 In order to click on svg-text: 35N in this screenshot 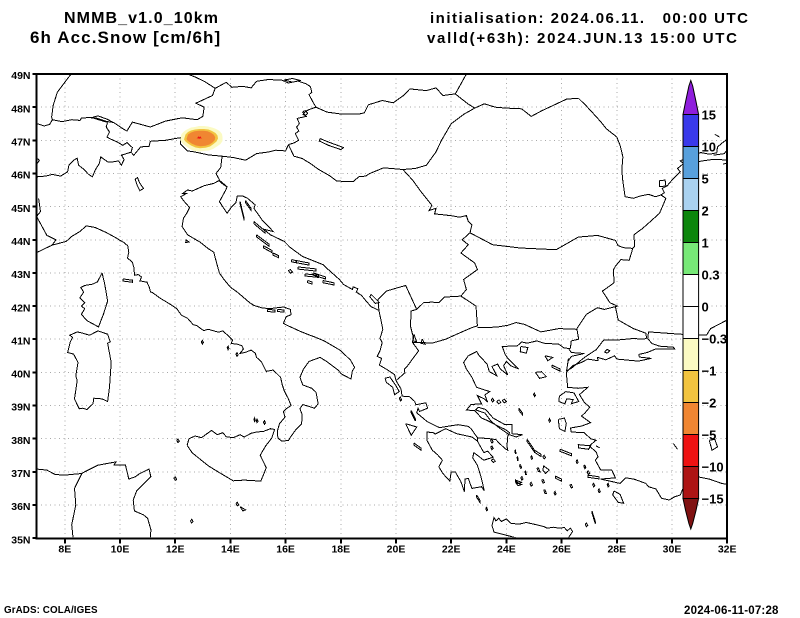, I will do `click(20, 540)`.